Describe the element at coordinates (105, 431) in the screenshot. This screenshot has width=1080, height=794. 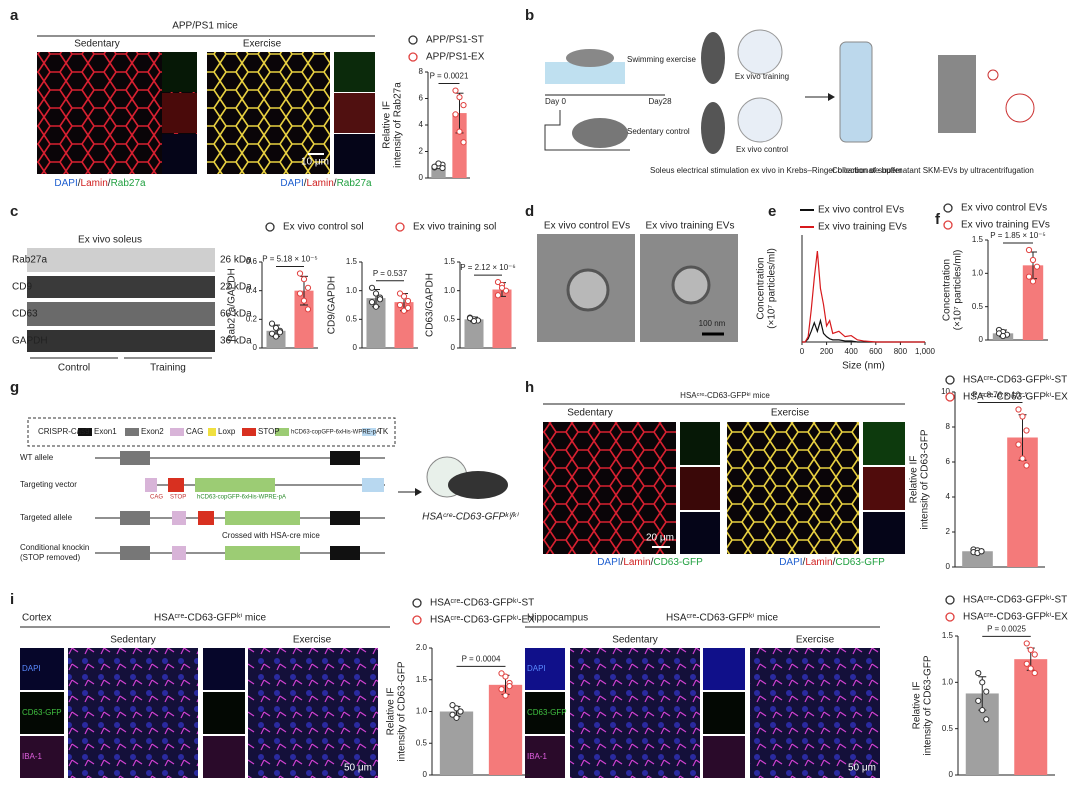
I see `legend-label: Exon1` at that location.